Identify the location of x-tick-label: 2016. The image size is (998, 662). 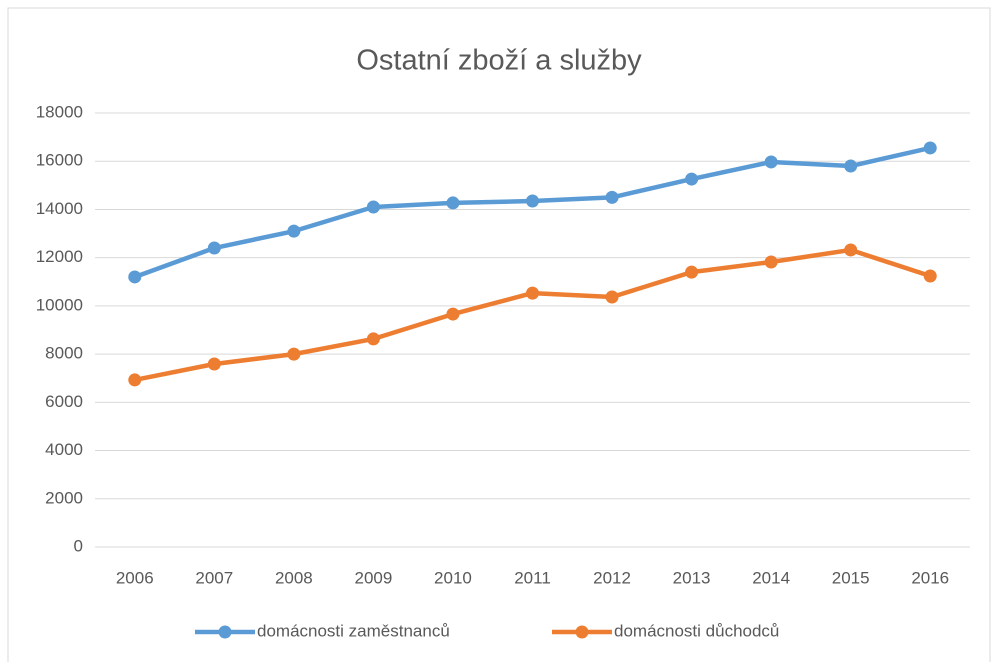
(930, 577).